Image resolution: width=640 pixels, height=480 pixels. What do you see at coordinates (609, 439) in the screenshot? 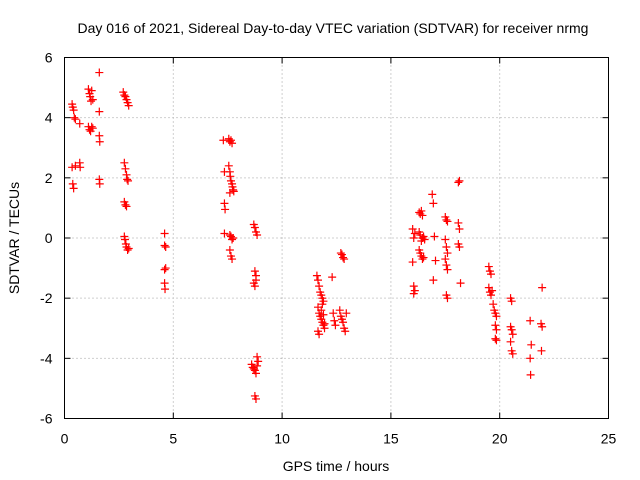
I see `x-tick-label: 25` at bounding box center [609, 439].